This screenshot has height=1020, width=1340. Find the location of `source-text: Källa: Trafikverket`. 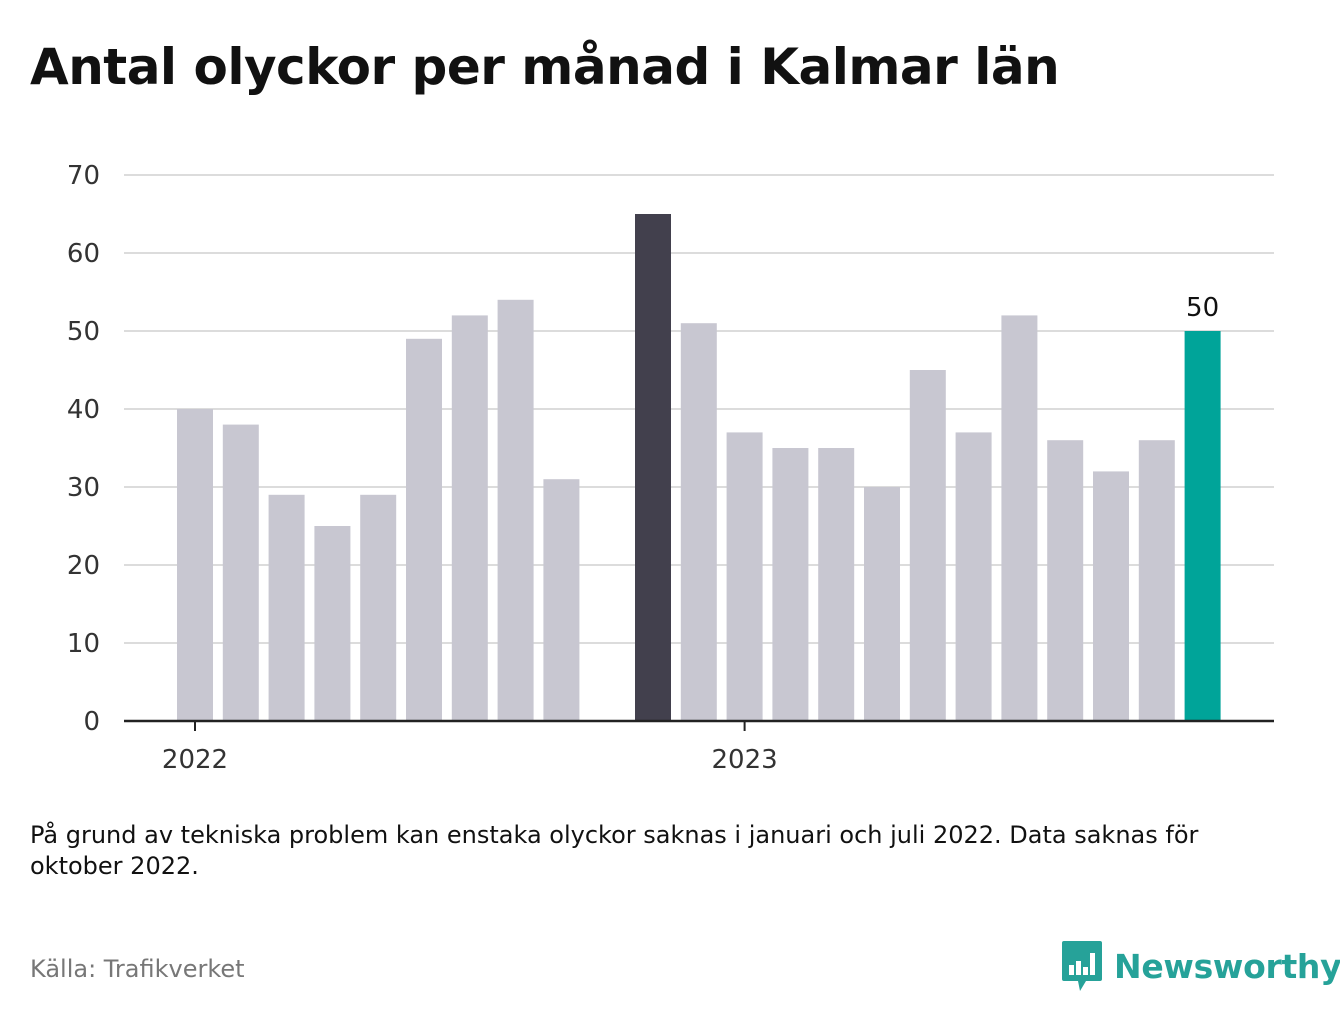

source-text: Källa: Trafikverket is located at coordinates (137, 969).